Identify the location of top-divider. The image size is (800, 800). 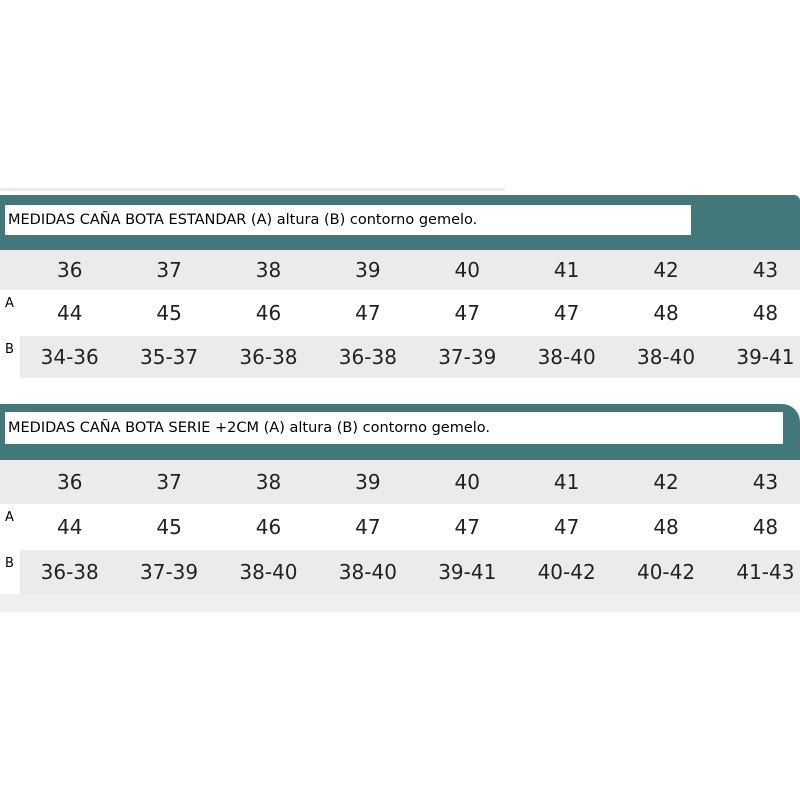
(252, 189).